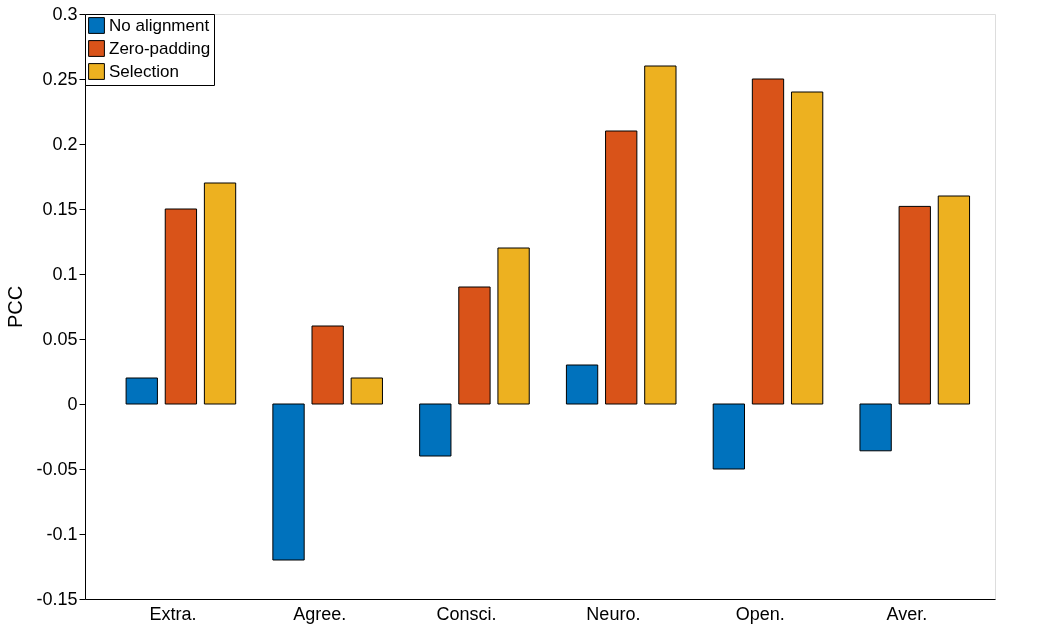 This screenshot has width=1040, height=644. I want to click on legend-label: Zero-padding, so click(160, 48).